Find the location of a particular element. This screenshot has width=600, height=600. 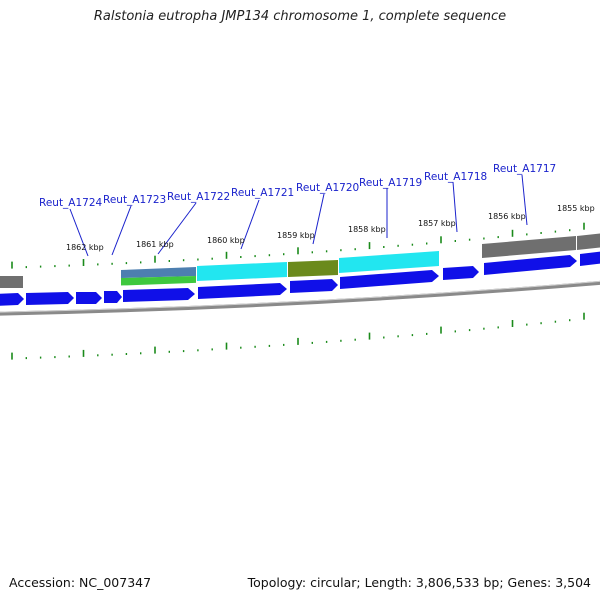

cds-arrow-a1719 is located at coordinates (389, 279).